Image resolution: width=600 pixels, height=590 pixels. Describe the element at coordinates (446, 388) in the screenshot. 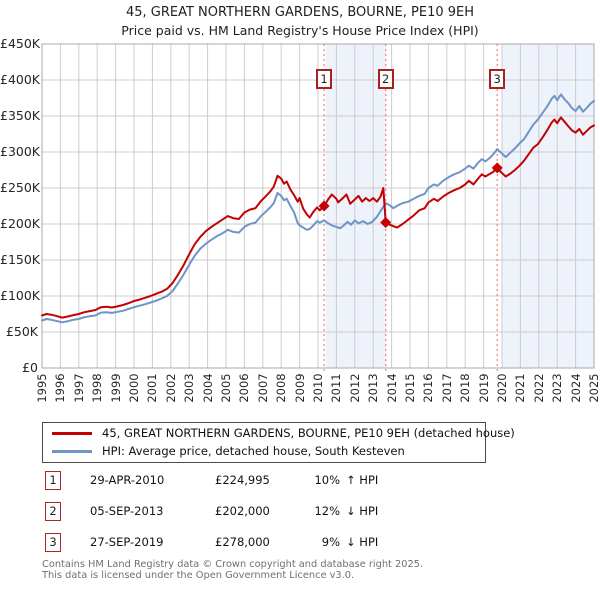

I see `x-tick-label: 2017` at that location.